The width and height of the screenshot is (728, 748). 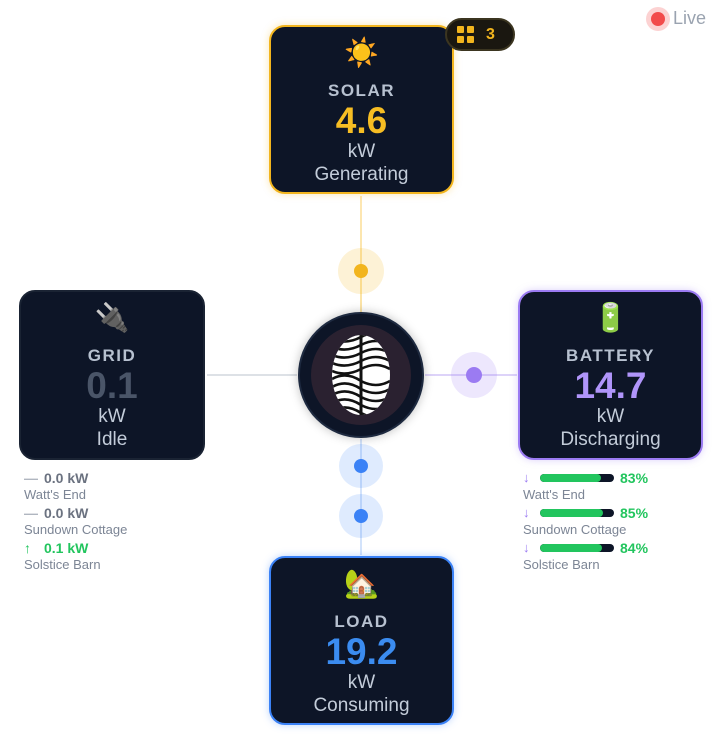 I want to click on plug-icon: 🔌, so click(x=112, y=317).